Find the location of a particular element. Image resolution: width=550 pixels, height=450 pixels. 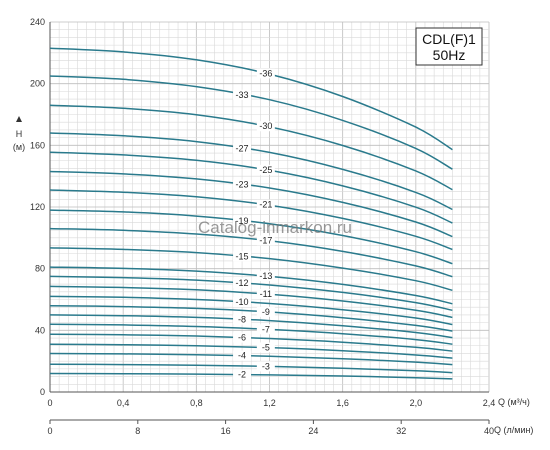

curve-label: -30 is located at coordinates (265, 126).